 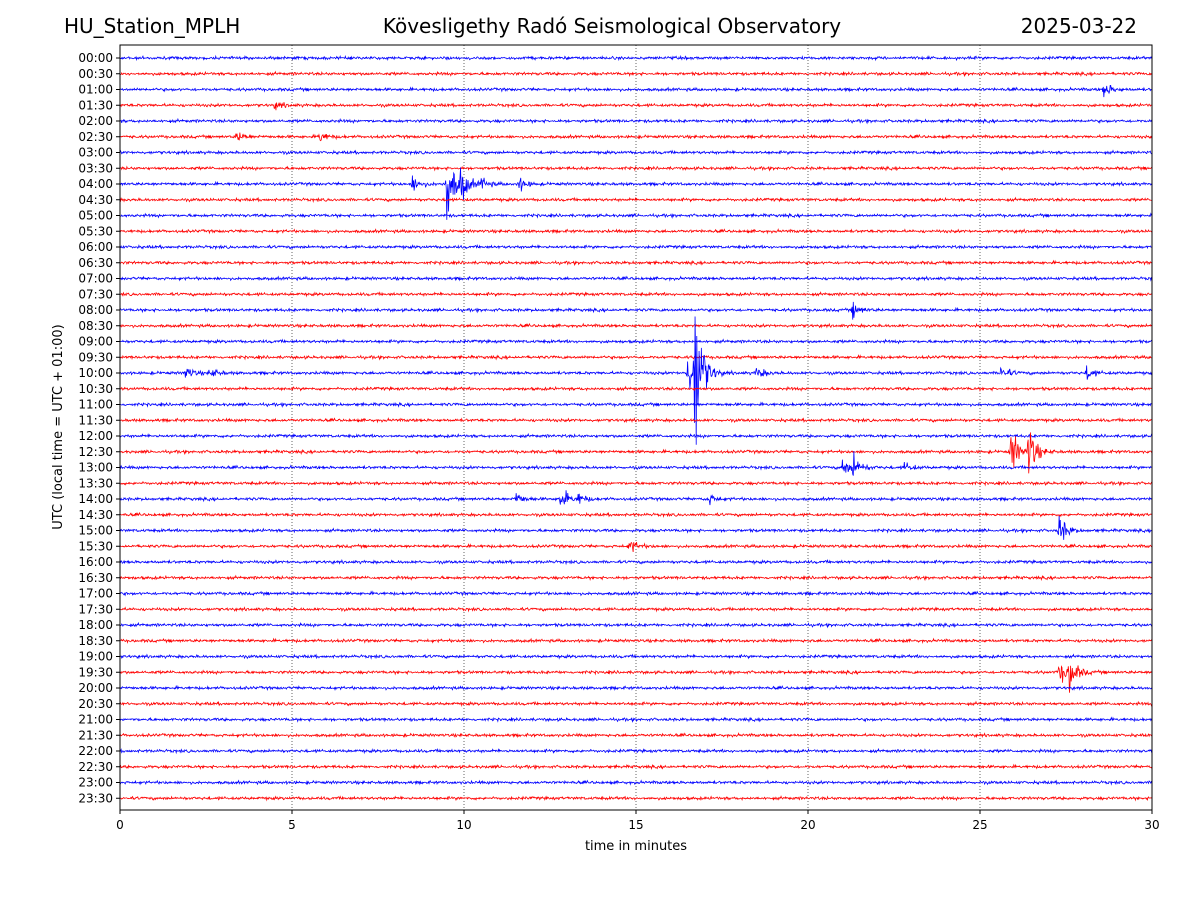 What do you see at coordinates (95, 310) in the screenshot?
I see `y-tick-label: 08:00` at bounding box center [95, 310].